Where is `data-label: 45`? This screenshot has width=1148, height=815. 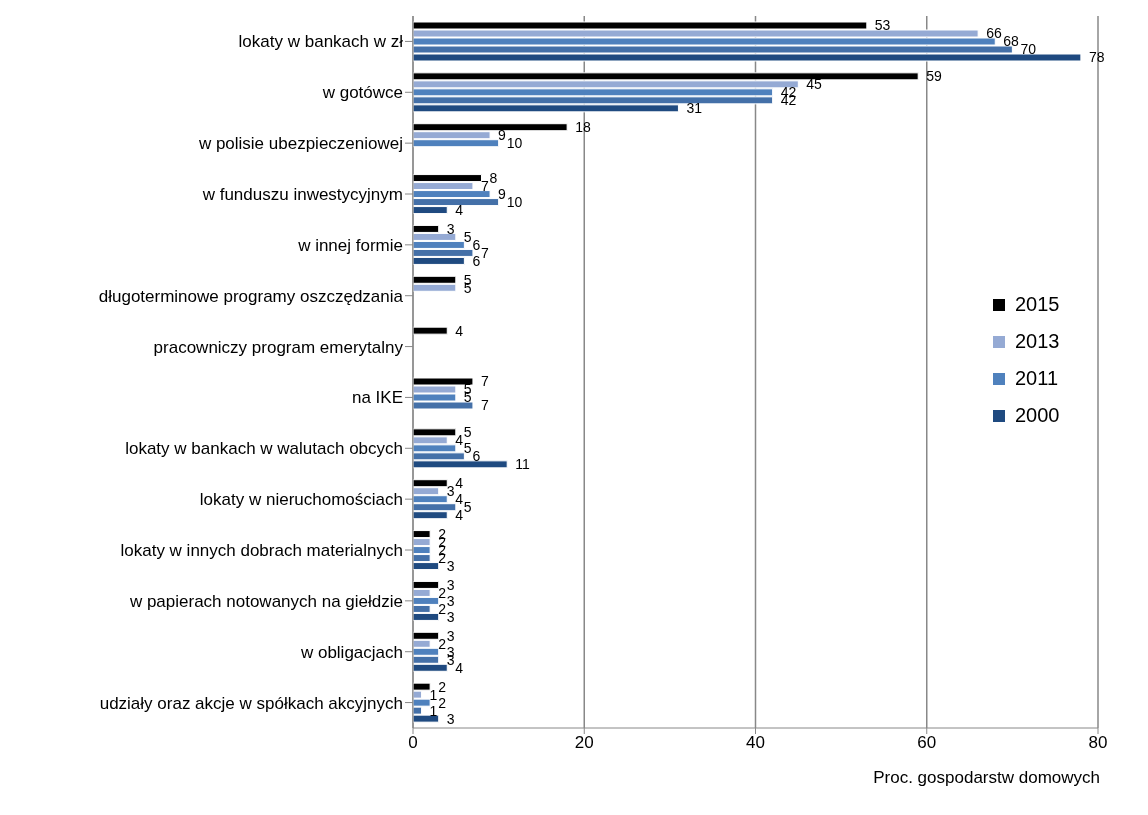
data-label: 45 is located at coordinates (814, 84).